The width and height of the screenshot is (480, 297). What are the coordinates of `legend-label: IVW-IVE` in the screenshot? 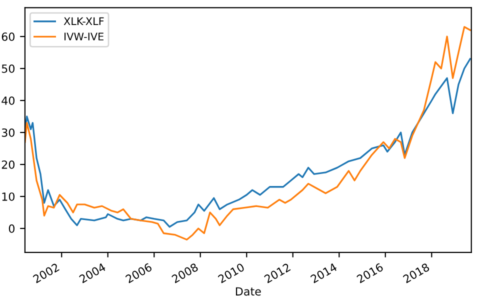 It's located at (84, 36).